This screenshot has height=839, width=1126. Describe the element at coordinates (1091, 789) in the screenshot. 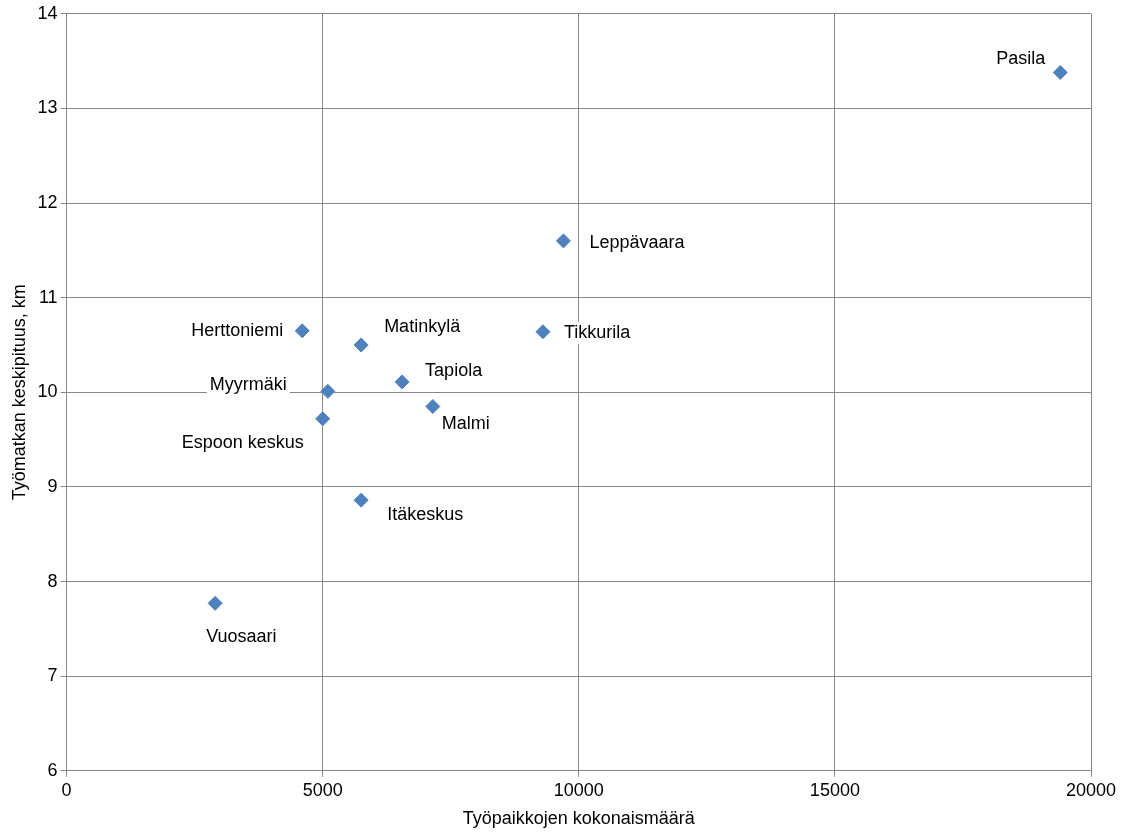

I see `x-tick-label: 20000` at that location.